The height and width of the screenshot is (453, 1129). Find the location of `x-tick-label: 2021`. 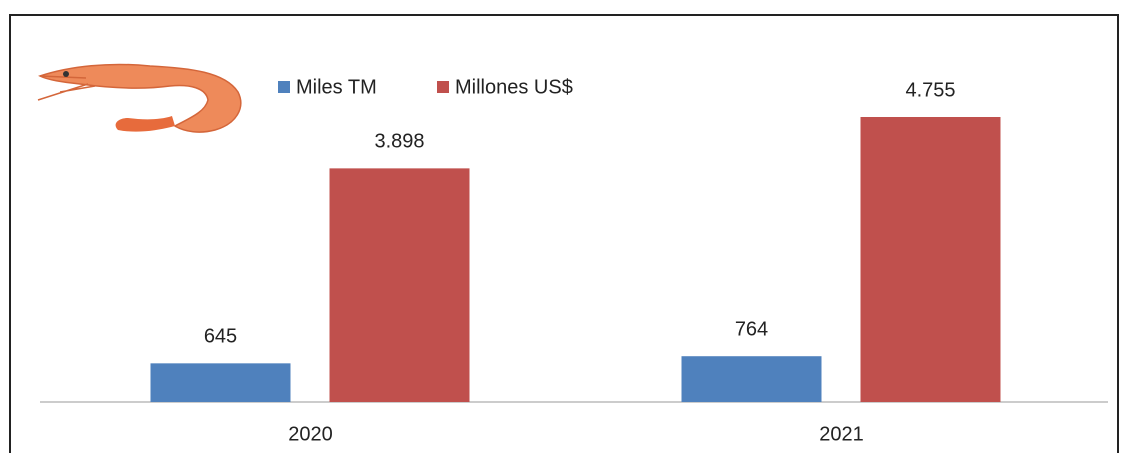

x-tick-label: 2021 is located at coordinates (841, 434).